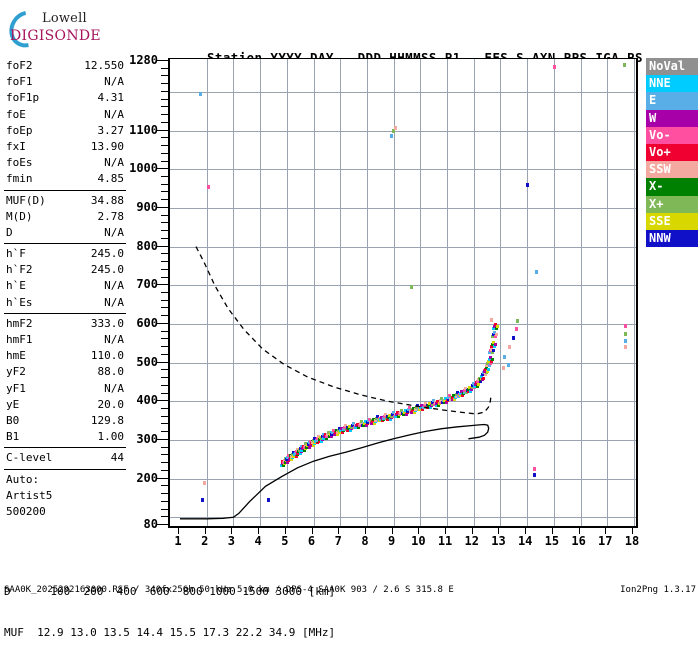 The height and width of the screenshot is (653, 700). Describe the element at coordinates (403, 247) in the screenshot. I see `gridline-horizontal` at that location.